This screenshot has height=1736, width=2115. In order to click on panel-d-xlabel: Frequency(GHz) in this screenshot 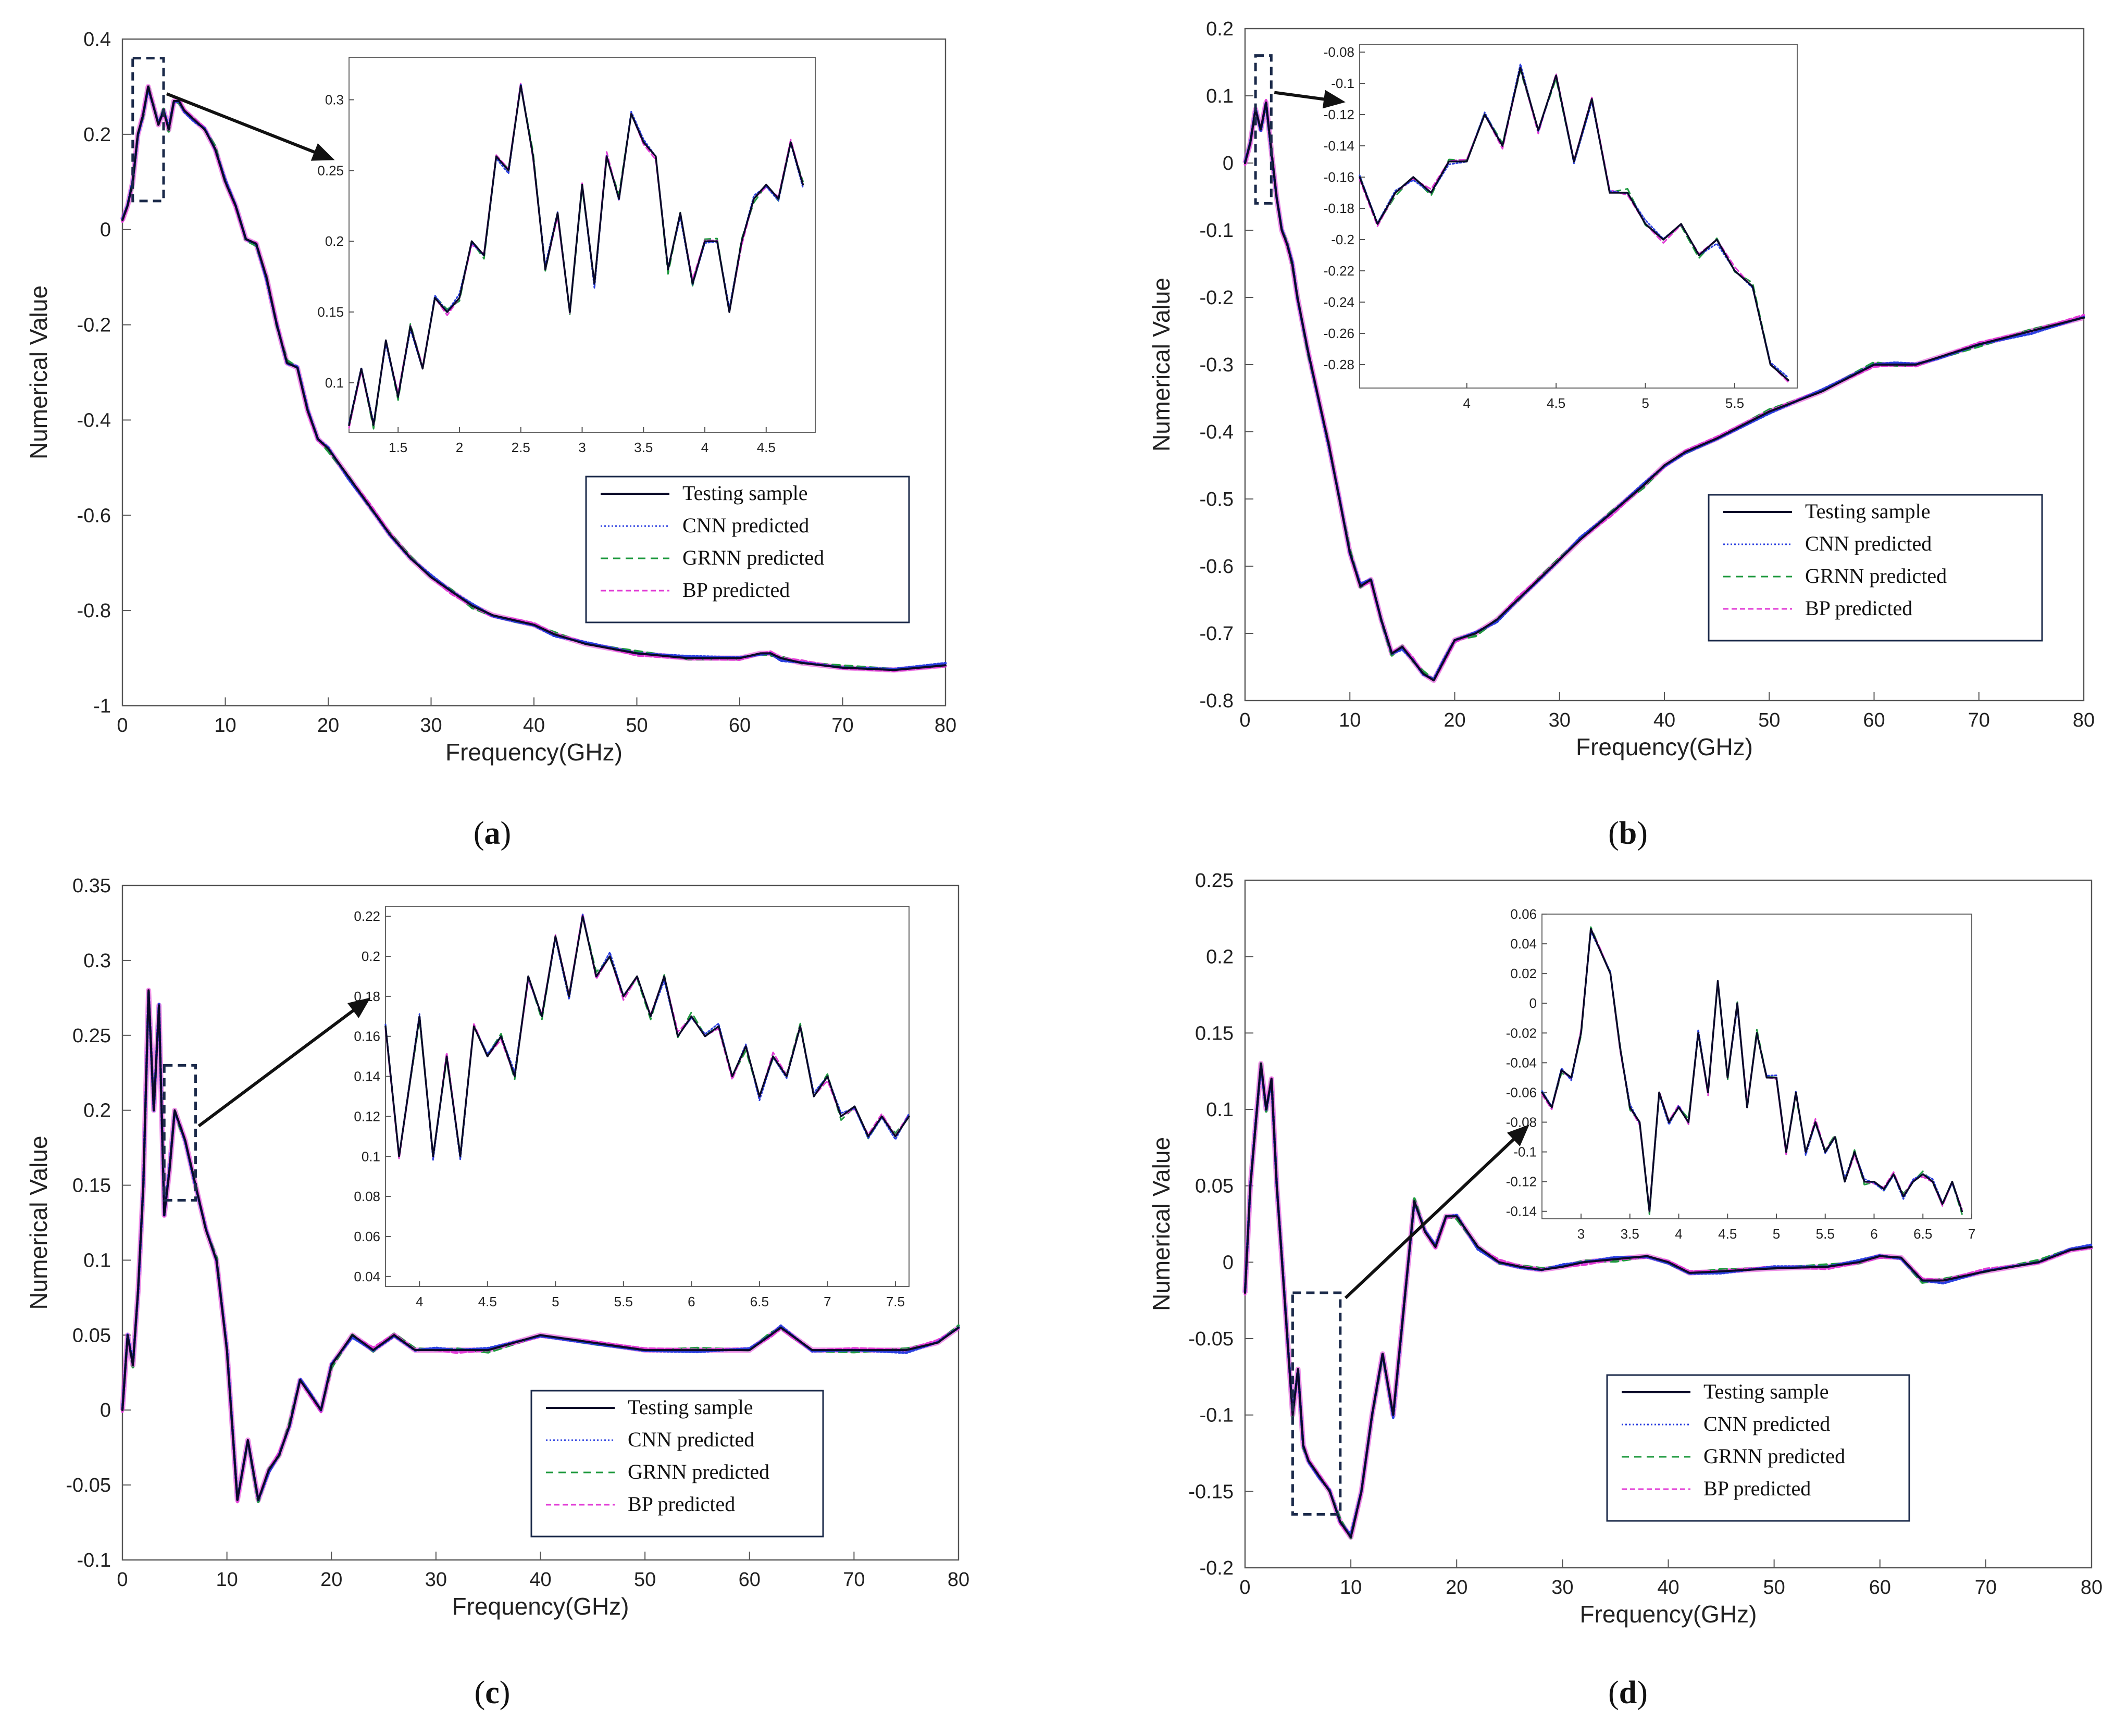, I will do `click(1669, 1615)`.